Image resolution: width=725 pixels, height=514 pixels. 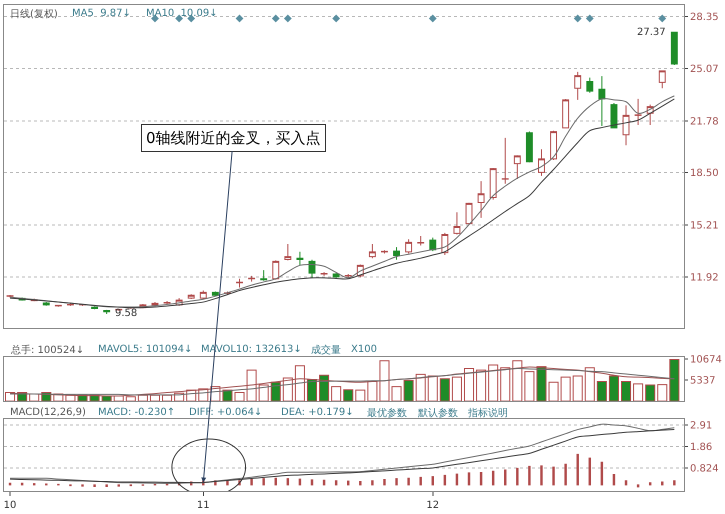 I want to click on x-tick-label: 12, so click(x=433, y=505).